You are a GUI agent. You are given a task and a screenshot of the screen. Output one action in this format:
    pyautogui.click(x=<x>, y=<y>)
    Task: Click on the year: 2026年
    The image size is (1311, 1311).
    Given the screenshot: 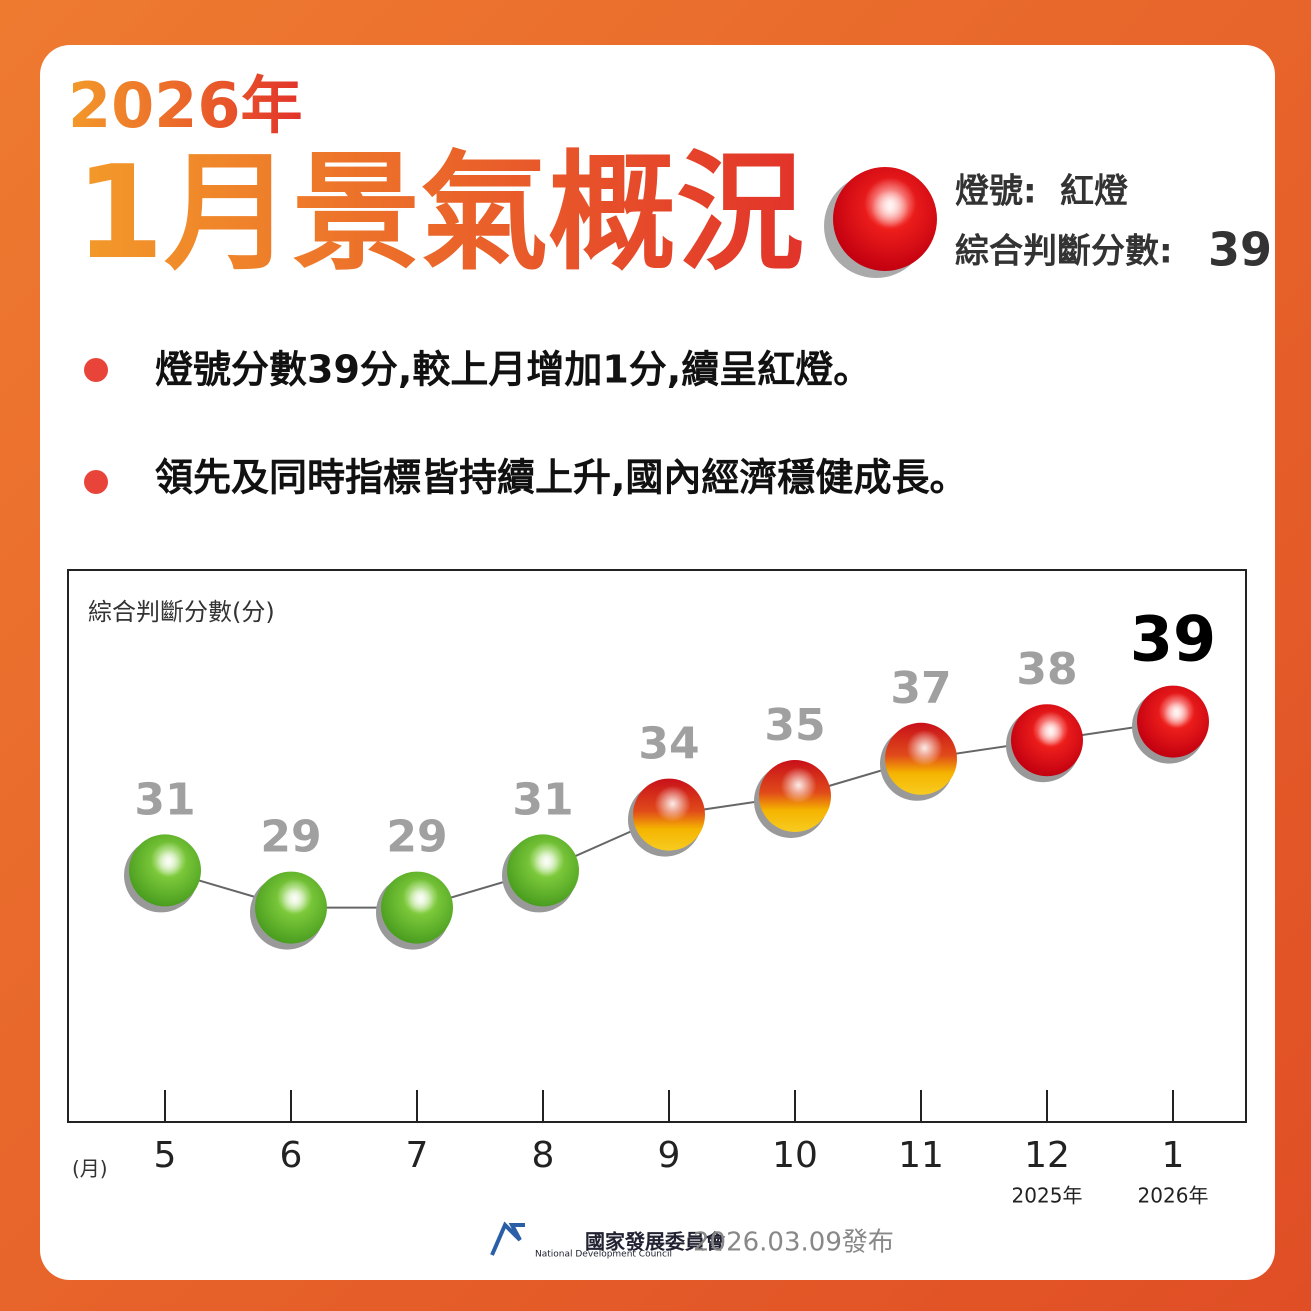 What is the action you would take?
    pyautogui.click(x=185, y=105)
    